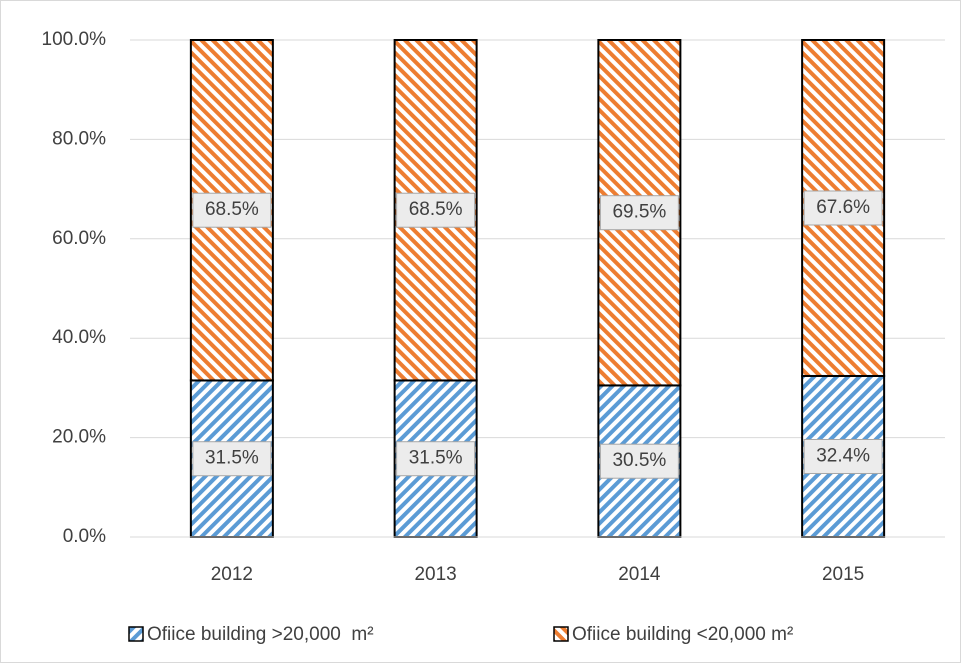  I want to click on data-label: 30.5%, so click(639, 460).